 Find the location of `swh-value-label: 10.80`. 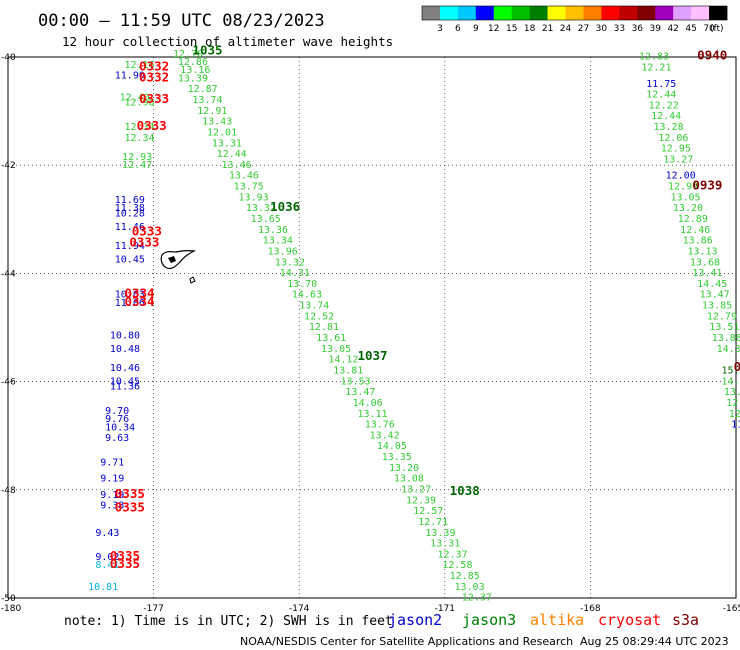

swh-value-label: 10.80 is located at coordinates (125, 335).